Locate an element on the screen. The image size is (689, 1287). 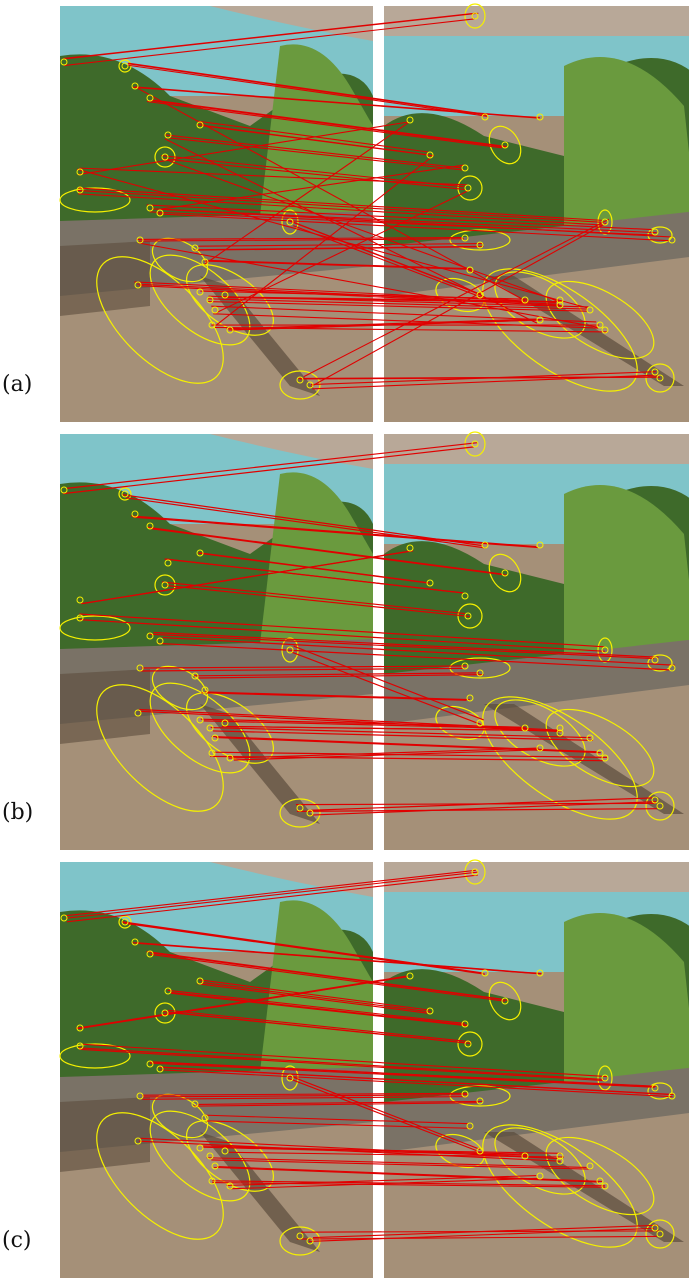
panel-label: (b) is located at coordinates (18, 812).